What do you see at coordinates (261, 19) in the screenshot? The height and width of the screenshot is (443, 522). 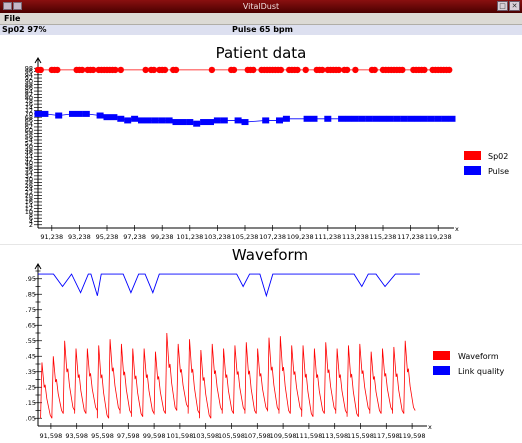 I see `menubar: File` at bounding box center [261, 19].